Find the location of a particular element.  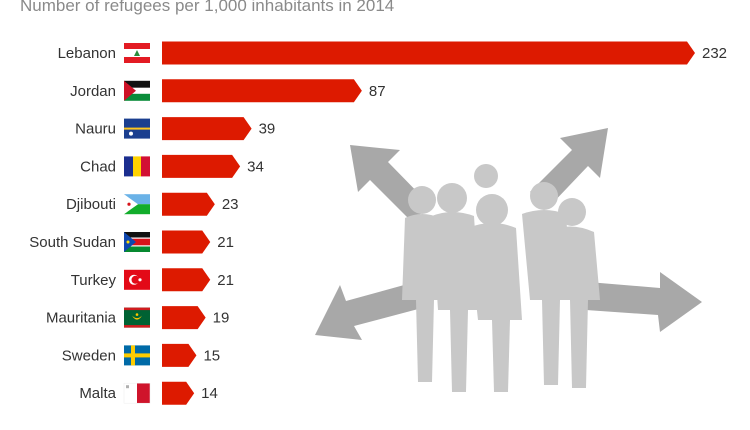

value-label: 232 is located at coordinates (714, 53).